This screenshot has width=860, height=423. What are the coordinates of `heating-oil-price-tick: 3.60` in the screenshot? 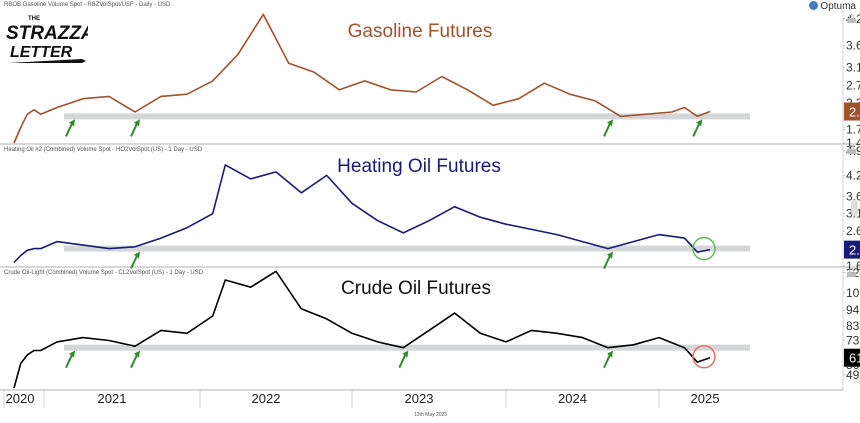 It's located at (853, 196).